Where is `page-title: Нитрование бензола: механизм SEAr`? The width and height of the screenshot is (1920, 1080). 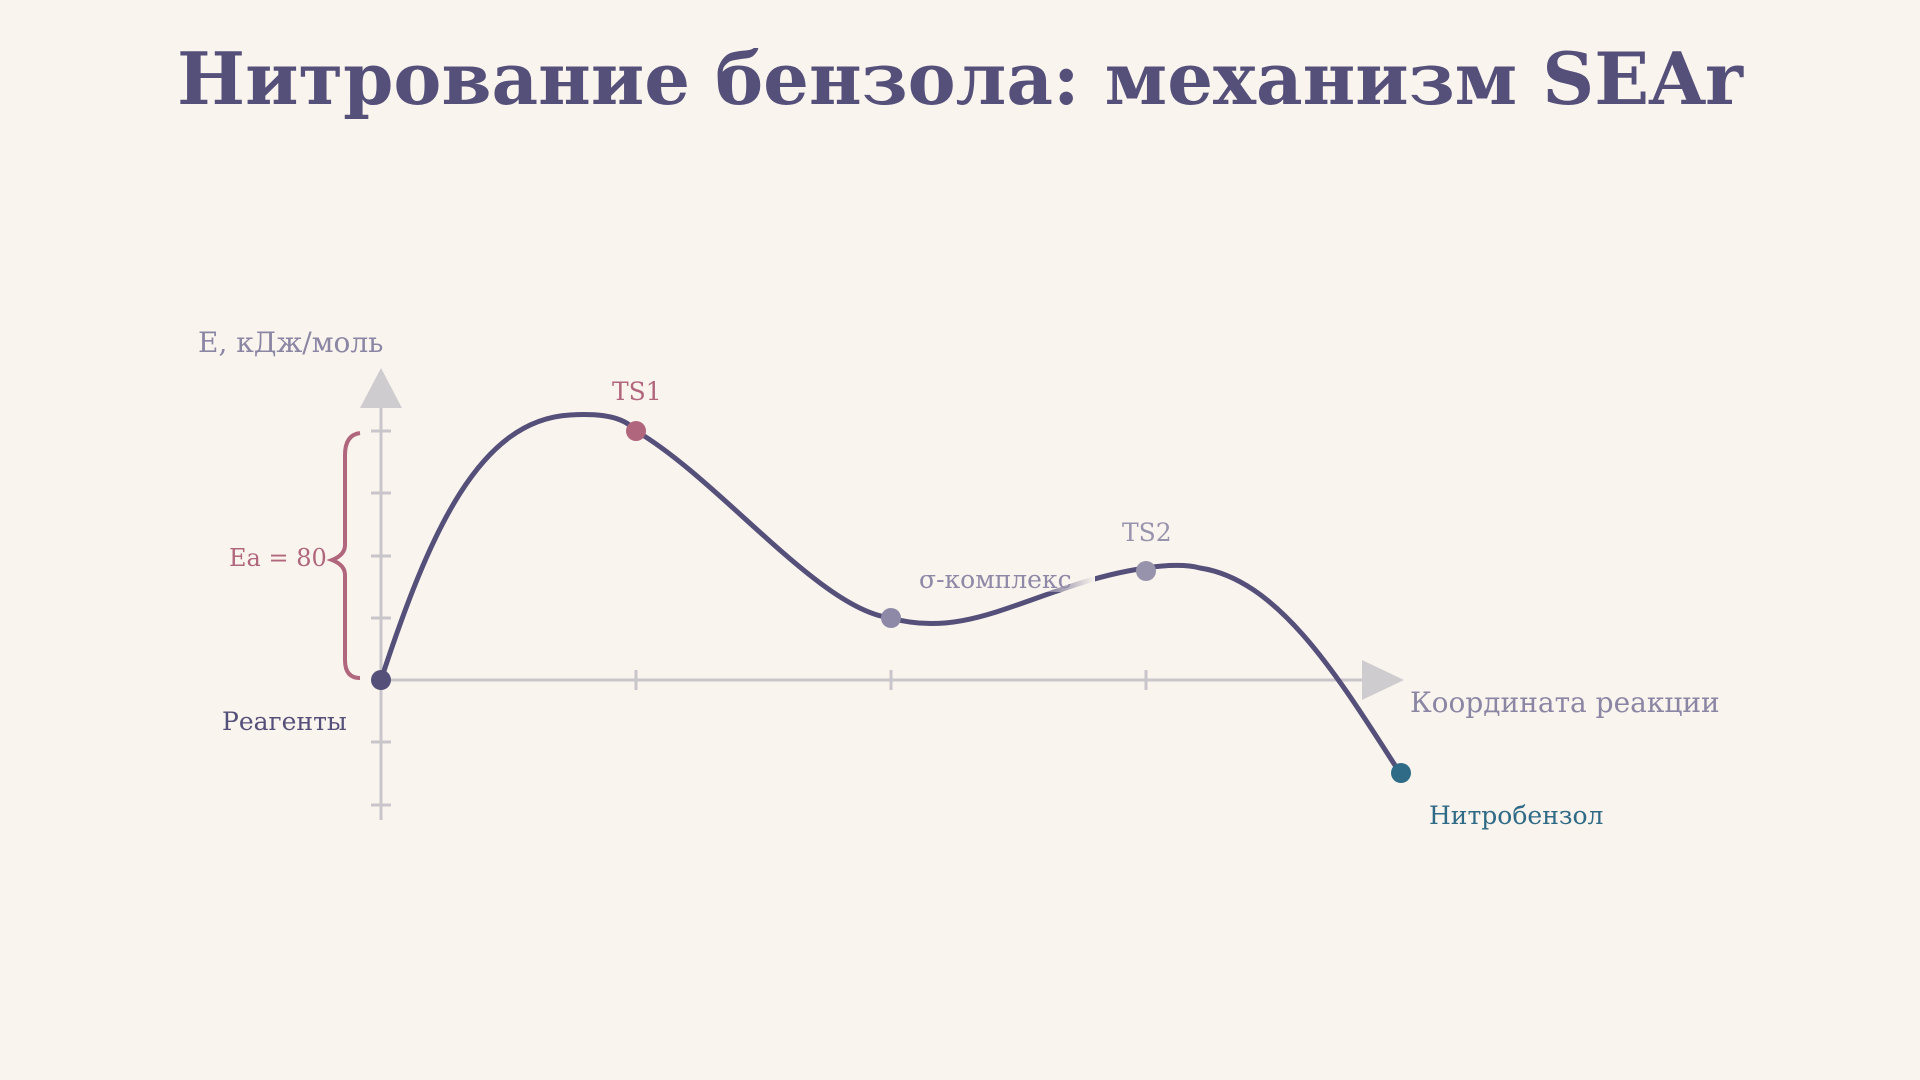 page-title: Нитрование бензола: механизм SEAr is located at coordinates (960, 78).